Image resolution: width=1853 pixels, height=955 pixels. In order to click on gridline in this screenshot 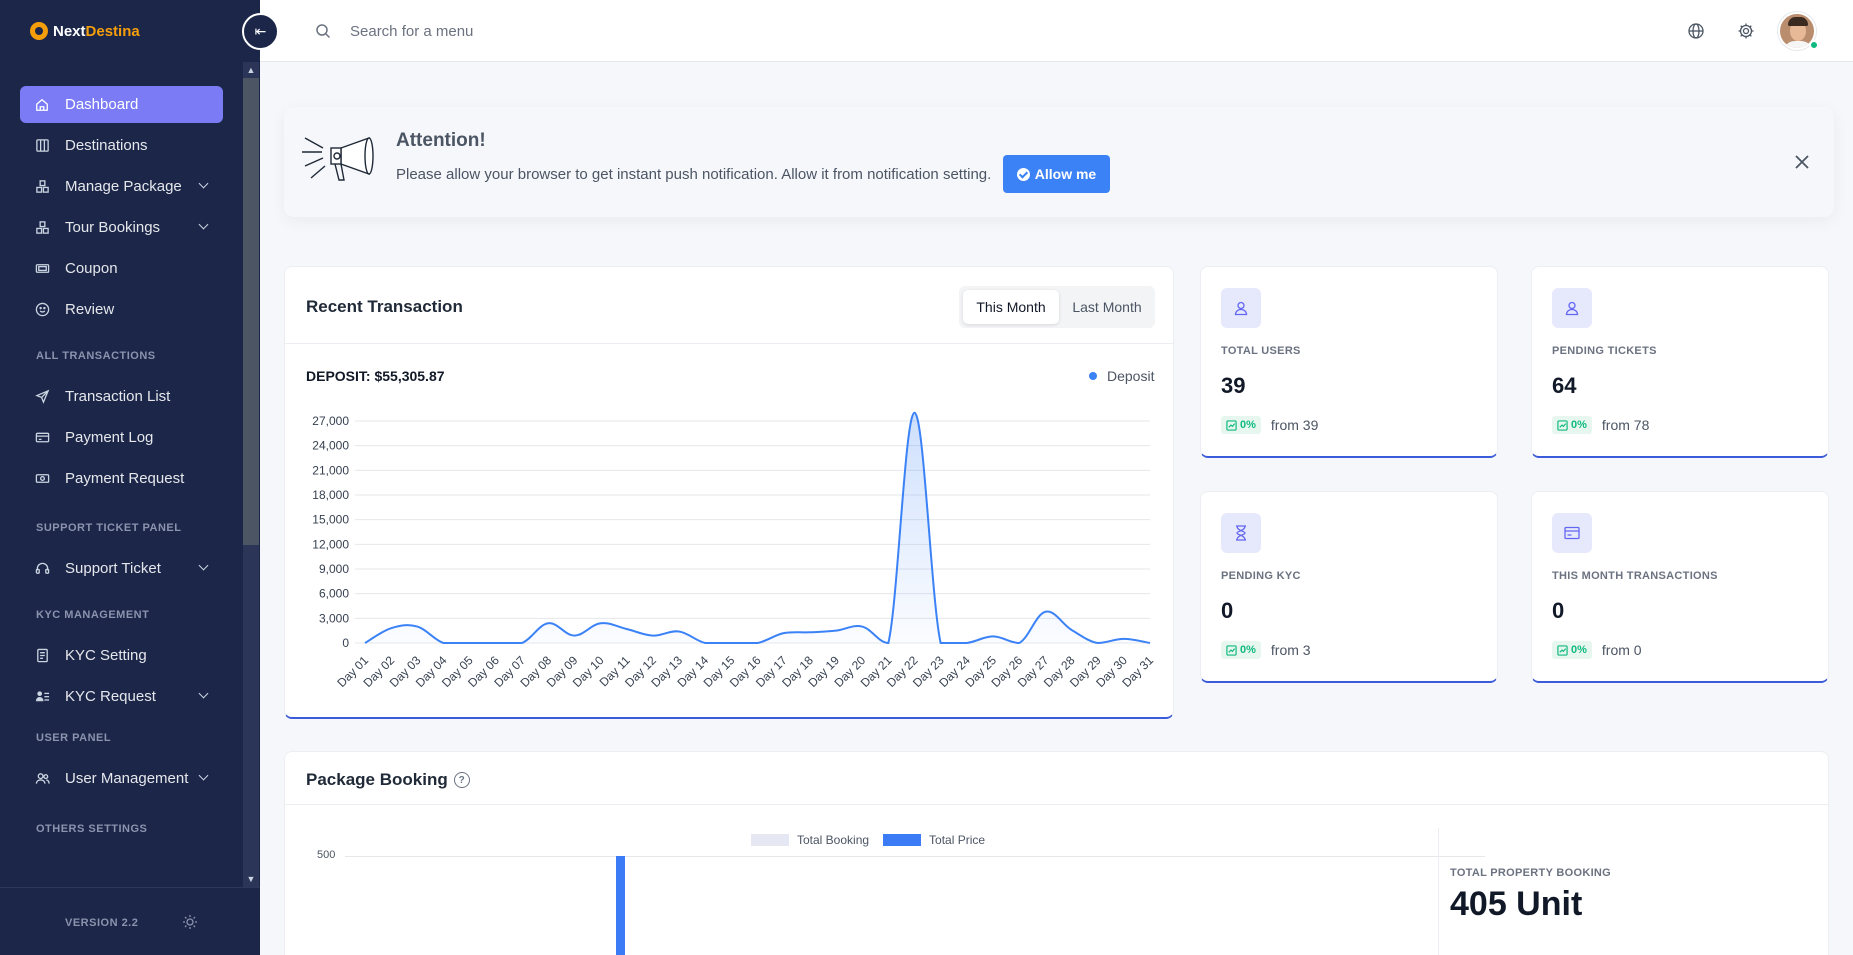, I will do `click(915, 856)`.